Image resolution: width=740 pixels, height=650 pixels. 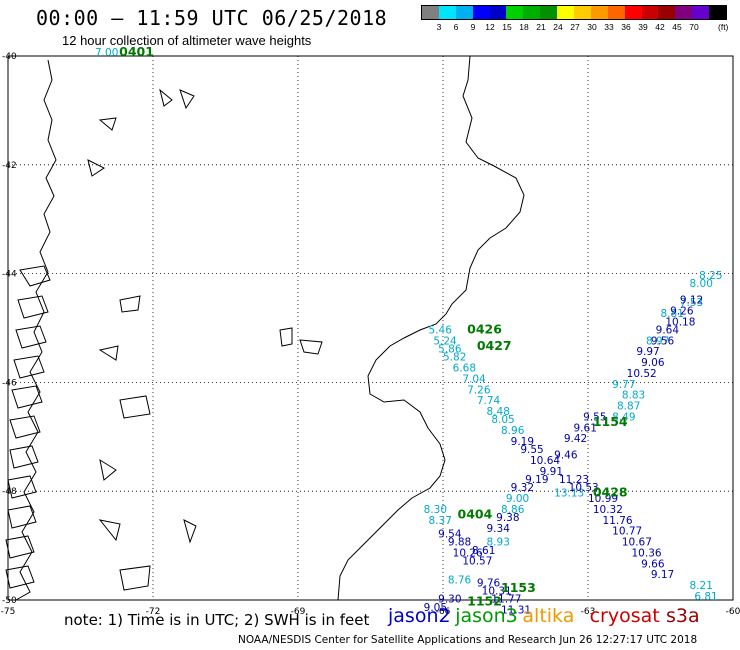 What do you see at coordinates (522, 488) in the screenshot?
I see `wave-height-label: 9.32` at bounding box center [522, 488].